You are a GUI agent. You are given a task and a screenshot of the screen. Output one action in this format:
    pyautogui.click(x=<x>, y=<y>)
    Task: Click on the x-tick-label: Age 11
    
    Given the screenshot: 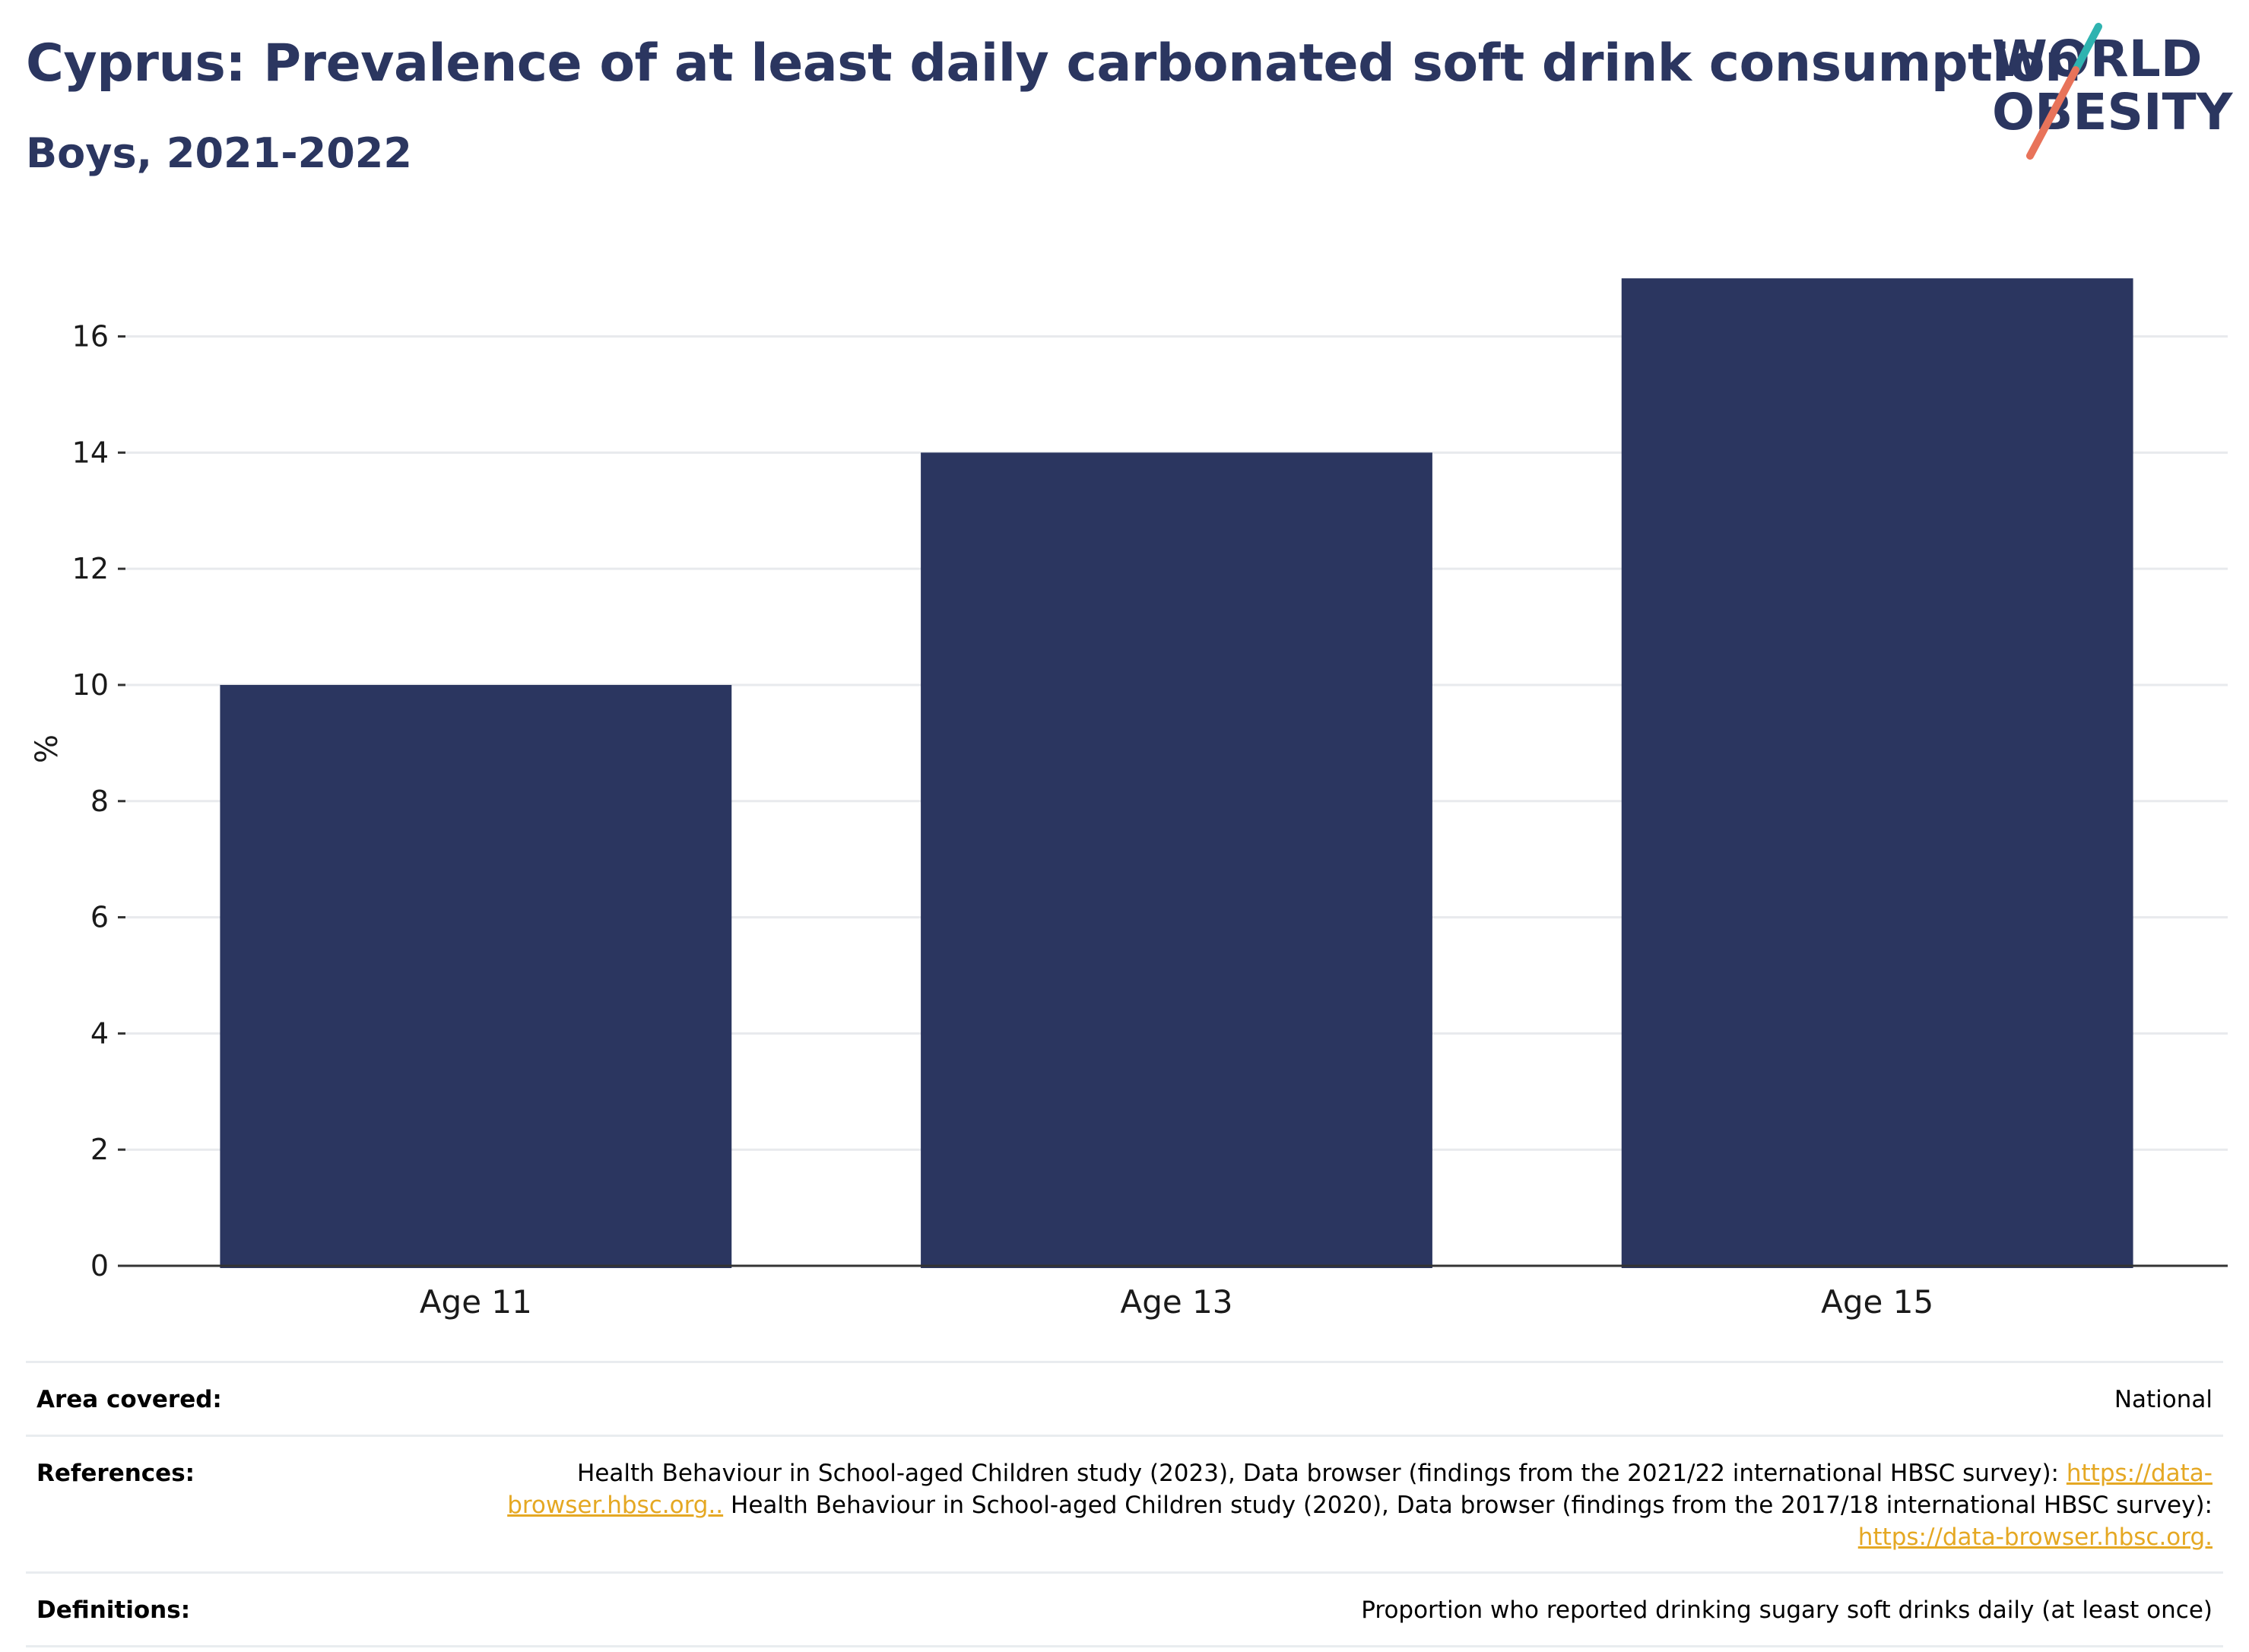 What is the action you would take?
    pyautogui.click(x=476, y=1302)
    